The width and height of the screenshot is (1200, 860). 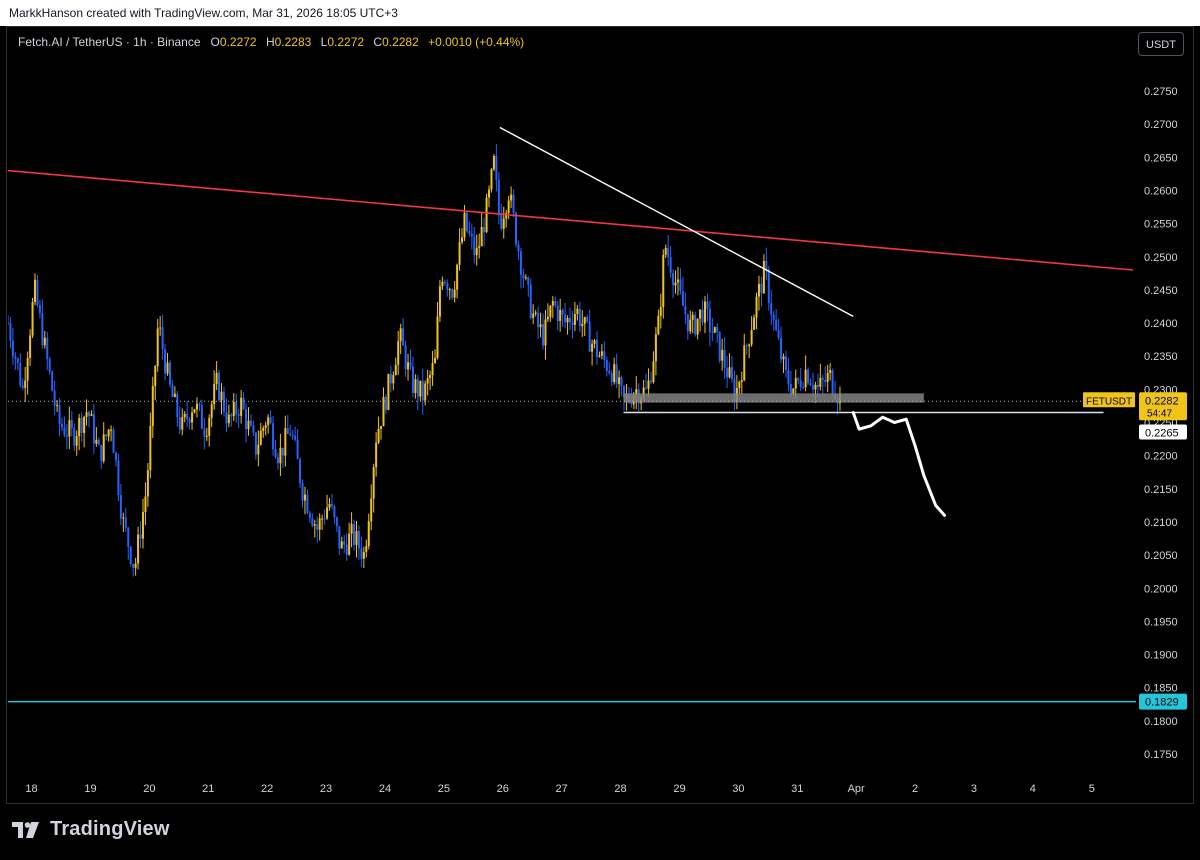 What do you see at coordinates (1162, 703) in the screenshot?
I see `target-price-label: 0.1829` at bounding box center [1162, 703].